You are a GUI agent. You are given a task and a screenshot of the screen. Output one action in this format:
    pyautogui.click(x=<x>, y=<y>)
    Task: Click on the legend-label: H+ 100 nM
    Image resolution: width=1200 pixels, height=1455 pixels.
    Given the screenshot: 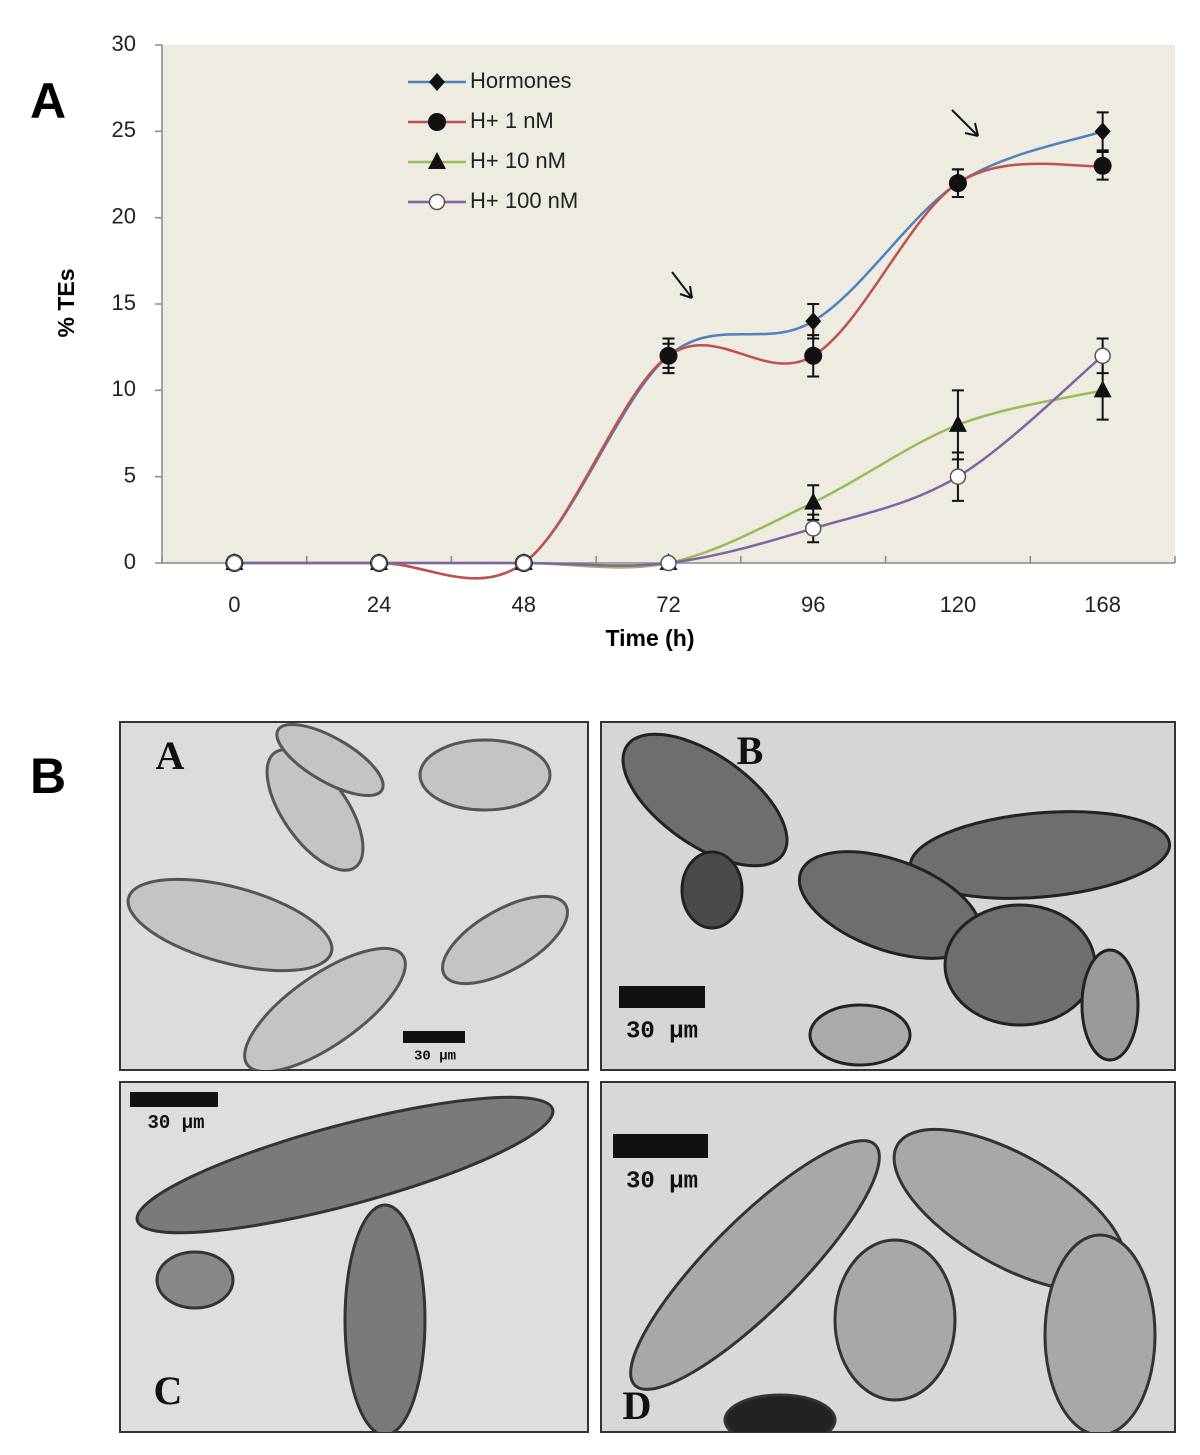 What is the action you would take?
    pyautogui.click(x=524, y=200)
    